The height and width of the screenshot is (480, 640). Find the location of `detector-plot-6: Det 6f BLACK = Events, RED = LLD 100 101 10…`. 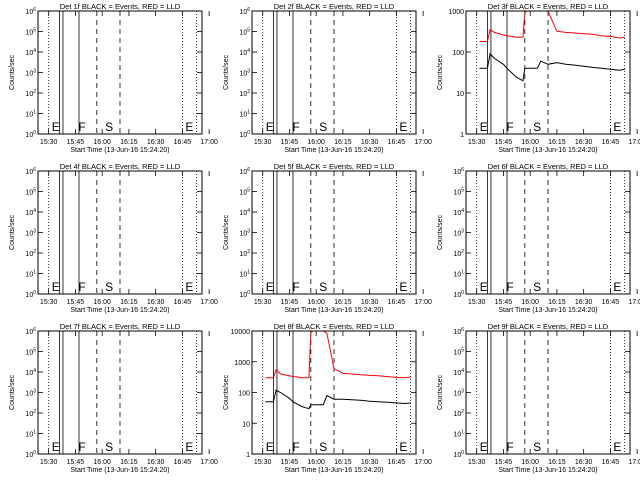

detector-plot-6: Det 6f BLACK = Events, RED = LLD 100 101 10… is located at coordinates (538, 238).